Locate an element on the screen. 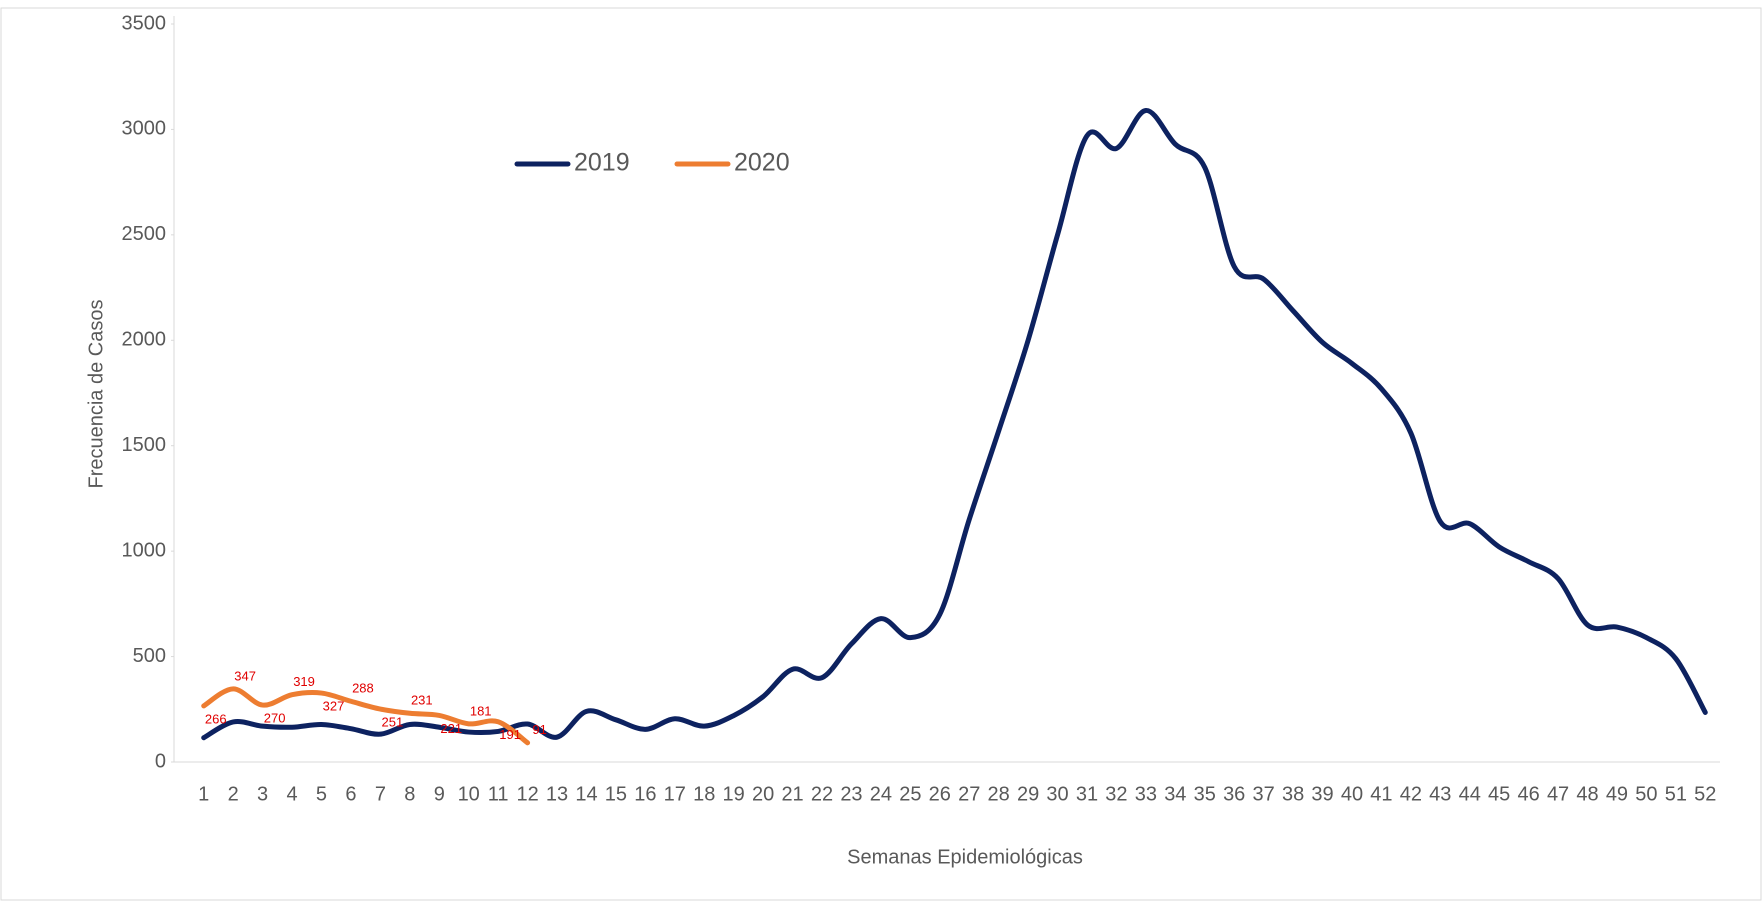  x-tick-label: 46 is located at coordinates (1529, 794).